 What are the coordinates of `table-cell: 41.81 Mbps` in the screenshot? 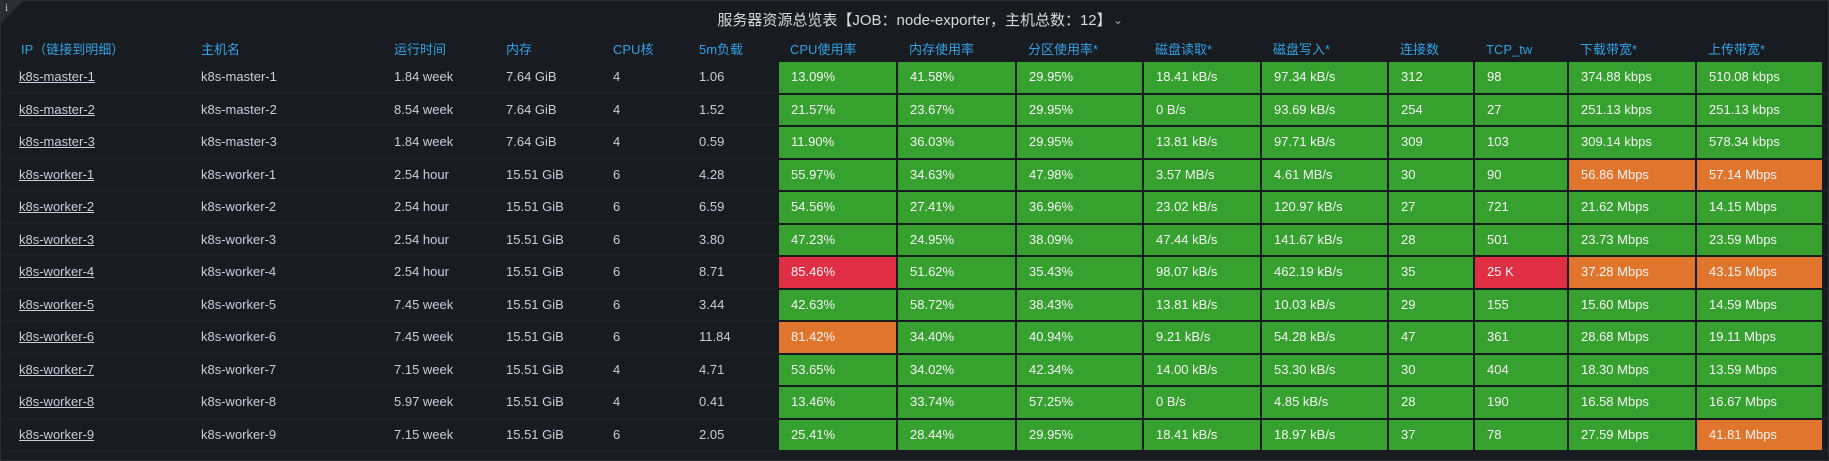 It's located at (1759, 434).